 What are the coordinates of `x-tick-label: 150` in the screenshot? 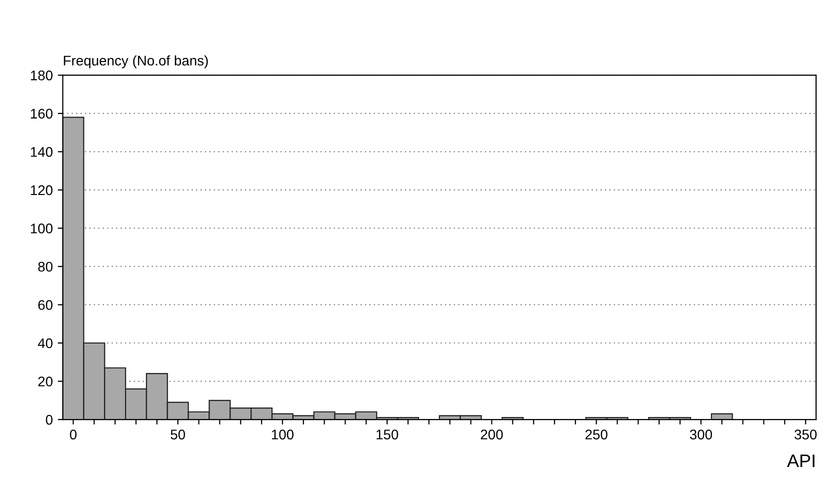 It's located at (387, 435).